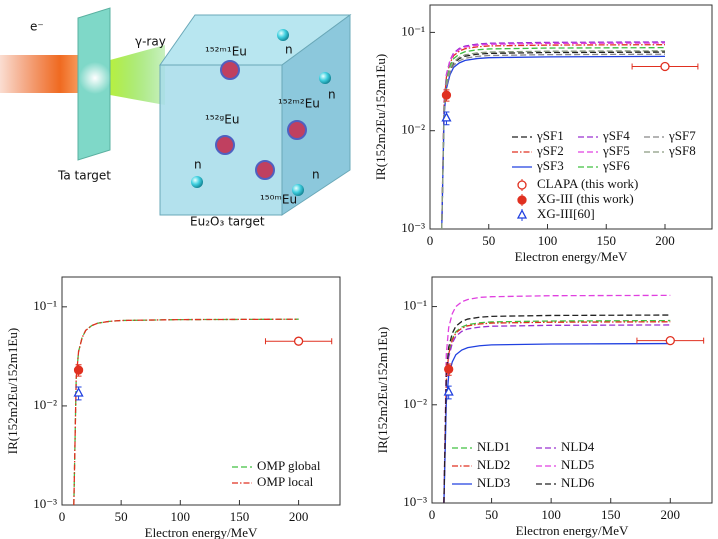 This screenshot has height=539, width=718. Describe the element at coordinates (578, 446) in the screenshot. I see `legend-label: NLD4` at that location.